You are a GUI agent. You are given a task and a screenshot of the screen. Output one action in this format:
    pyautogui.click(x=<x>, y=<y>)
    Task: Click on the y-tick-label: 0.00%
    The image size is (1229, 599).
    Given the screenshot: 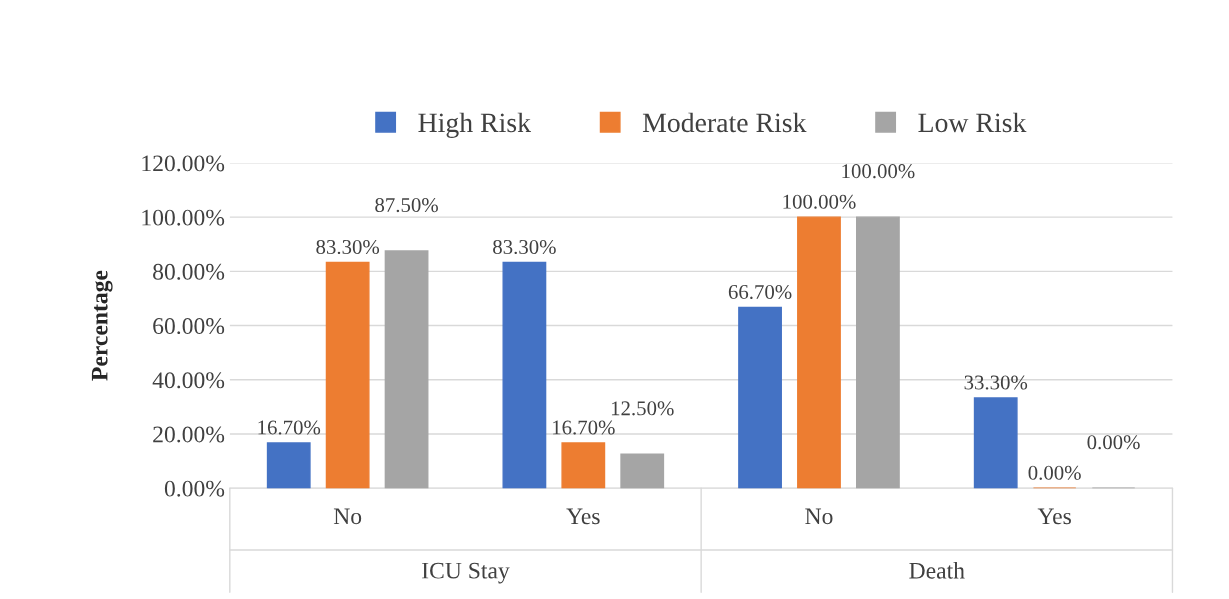 What is the action you would take?
    pyautogui.click(x=194, y=488)
    